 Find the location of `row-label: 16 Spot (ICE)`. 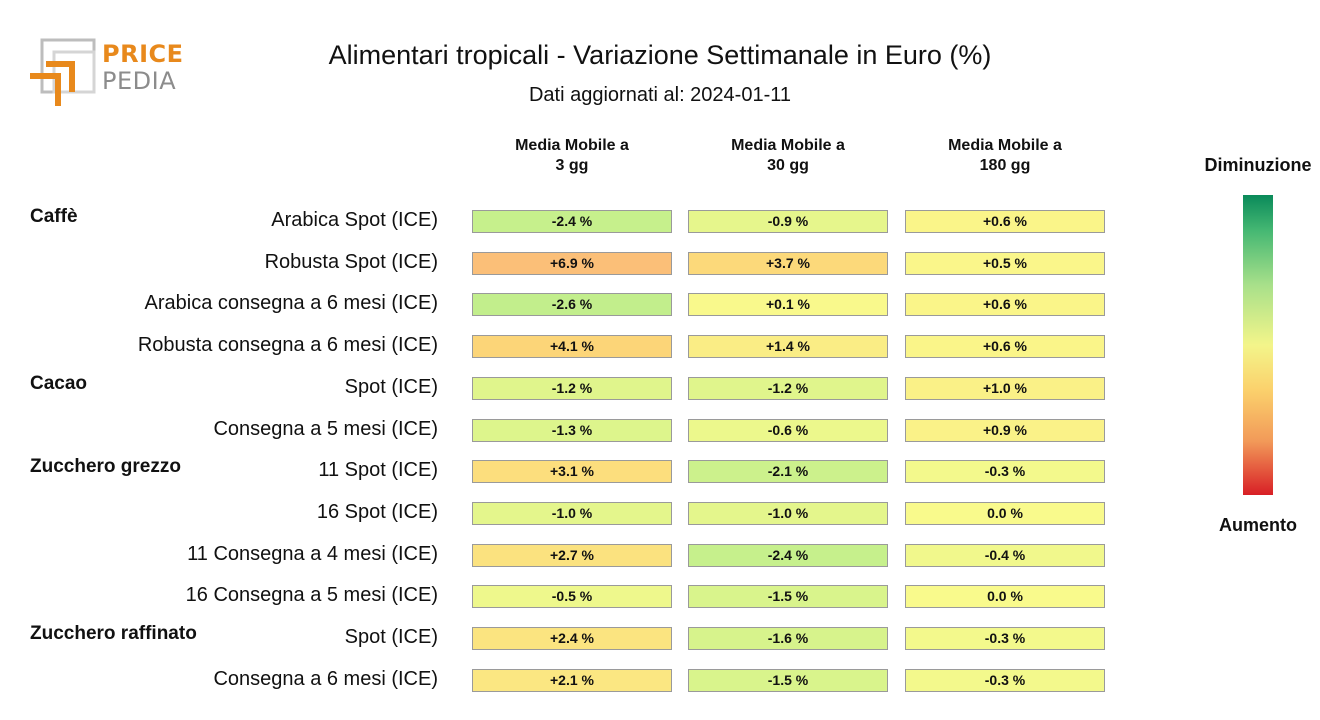

row-label: 16 Spot (ICE) is located at coordinates (377, 511).